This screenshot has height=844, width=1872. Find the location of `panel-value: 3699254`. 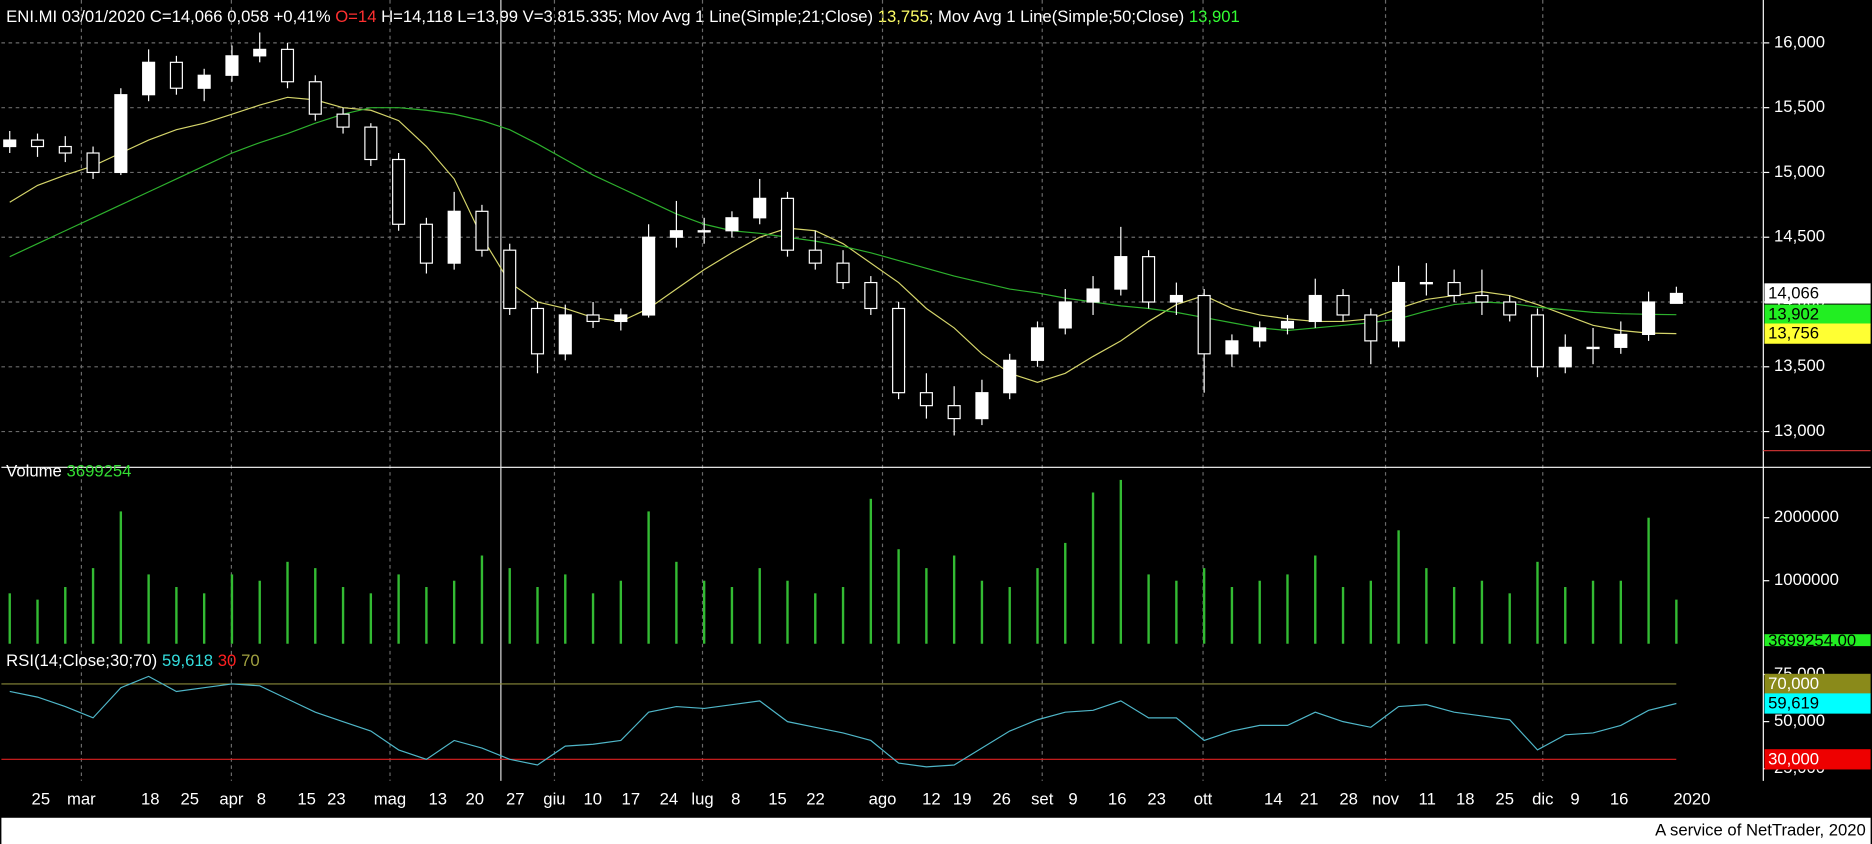

panel-value: 3699254 is located at coordinates (99, 470).